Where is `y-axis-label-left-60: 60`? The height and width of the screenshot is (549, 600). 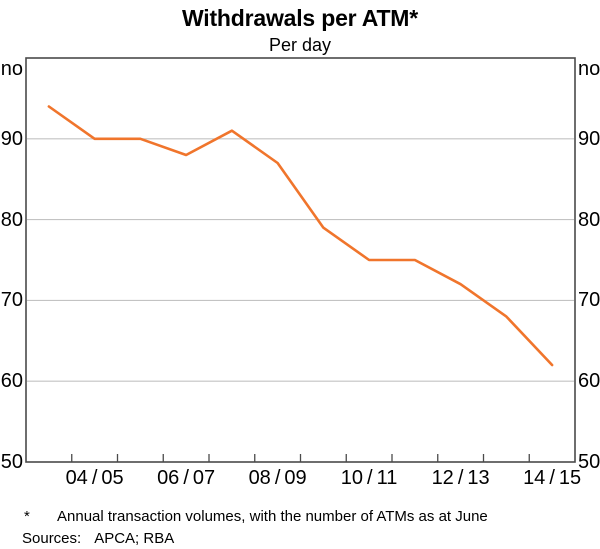
y-axis-label-left-60: 60 is located at coordinates (11, 381).